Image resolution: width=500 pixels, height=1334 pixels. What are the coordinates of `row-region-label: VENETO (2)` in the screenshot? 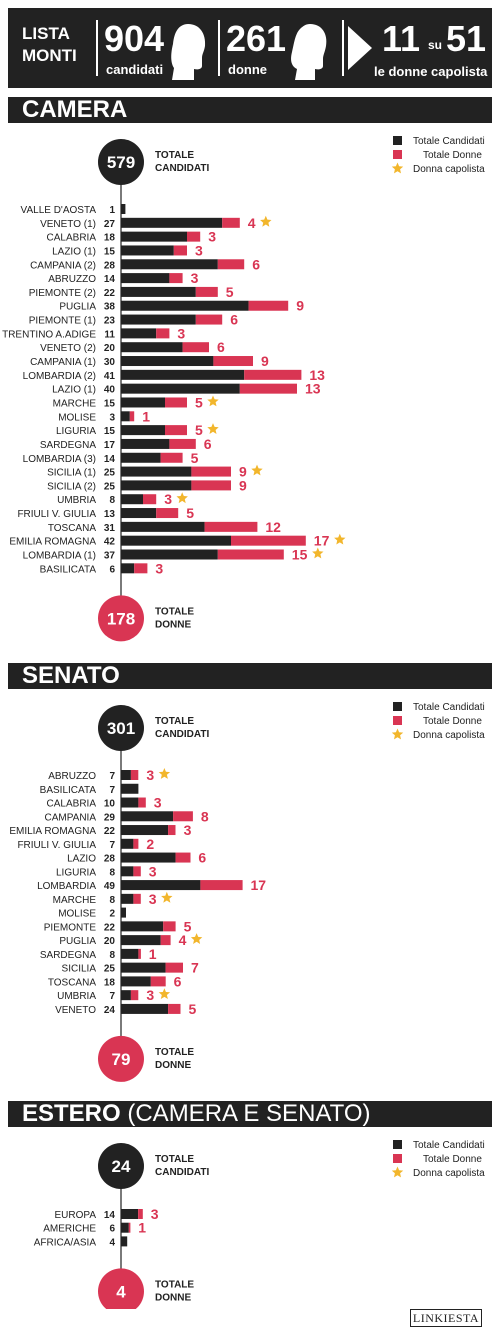 It's located at (68, 348).